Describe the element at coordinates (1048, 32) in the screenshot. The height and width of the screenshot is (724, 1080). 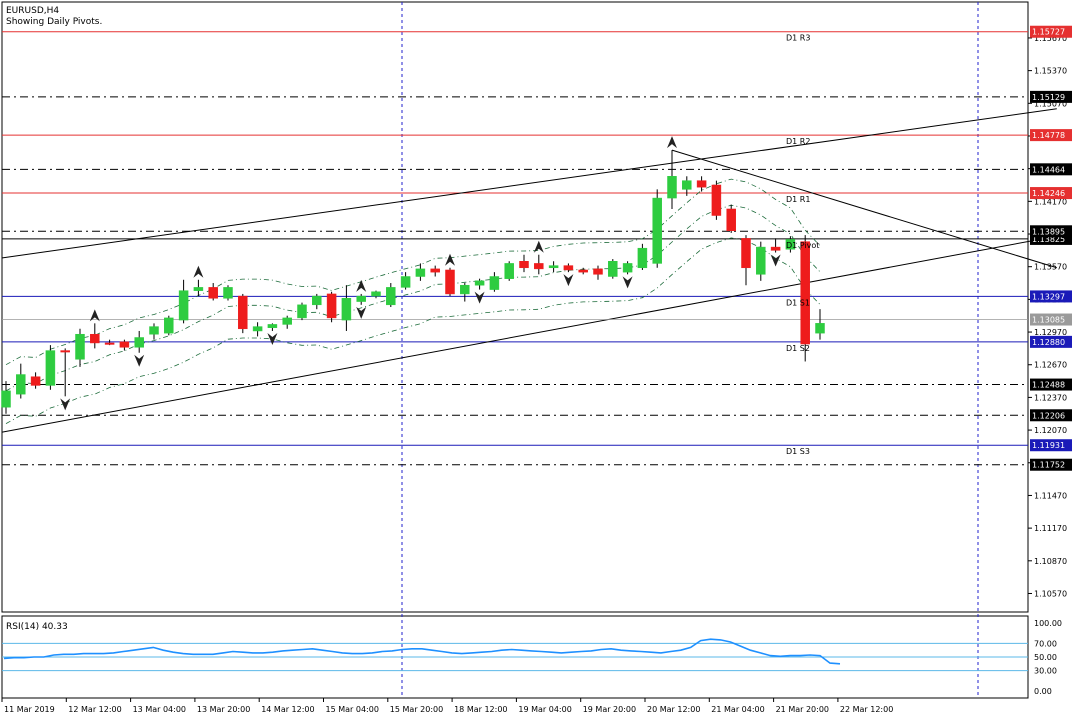
I see `pivot-price-tag: 1.15727` at that location.